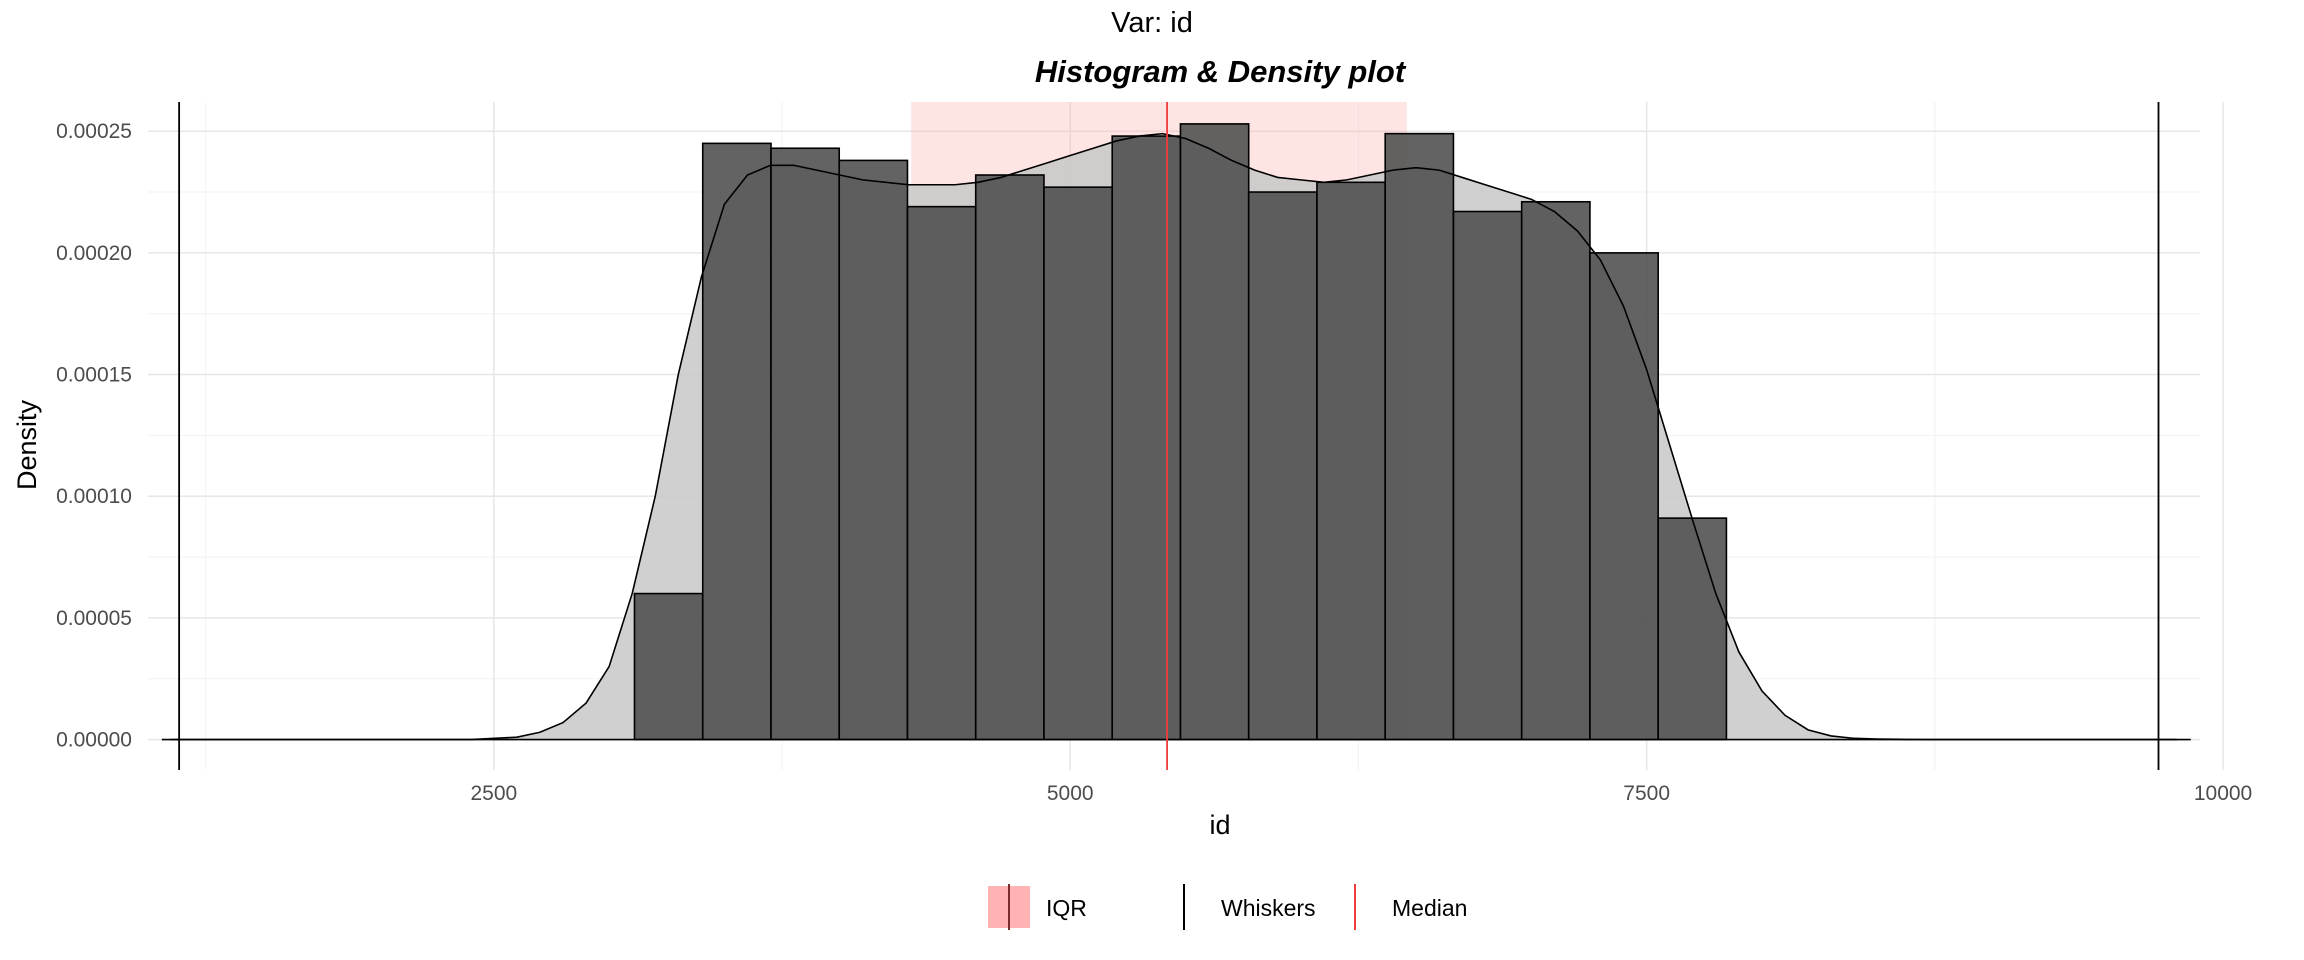 This screenshot has height=960, width=2304. Describe the element at coordinates (94, 375) in the screenshot. I see `y-tick-label: 0.00015` at that location.